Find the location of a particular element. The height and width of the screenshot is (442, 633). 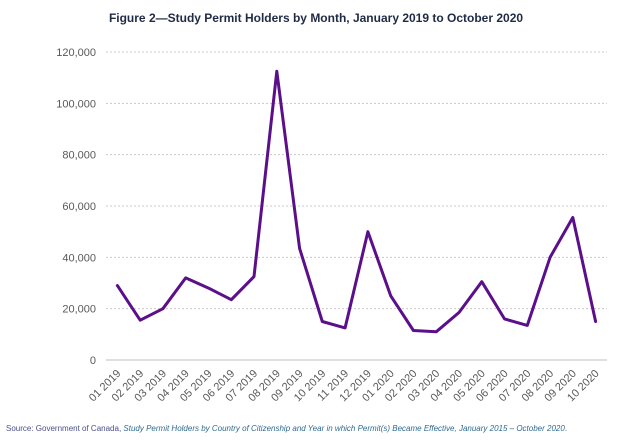

y-tick-label: 100,000 is located at coordinates (76, 104).